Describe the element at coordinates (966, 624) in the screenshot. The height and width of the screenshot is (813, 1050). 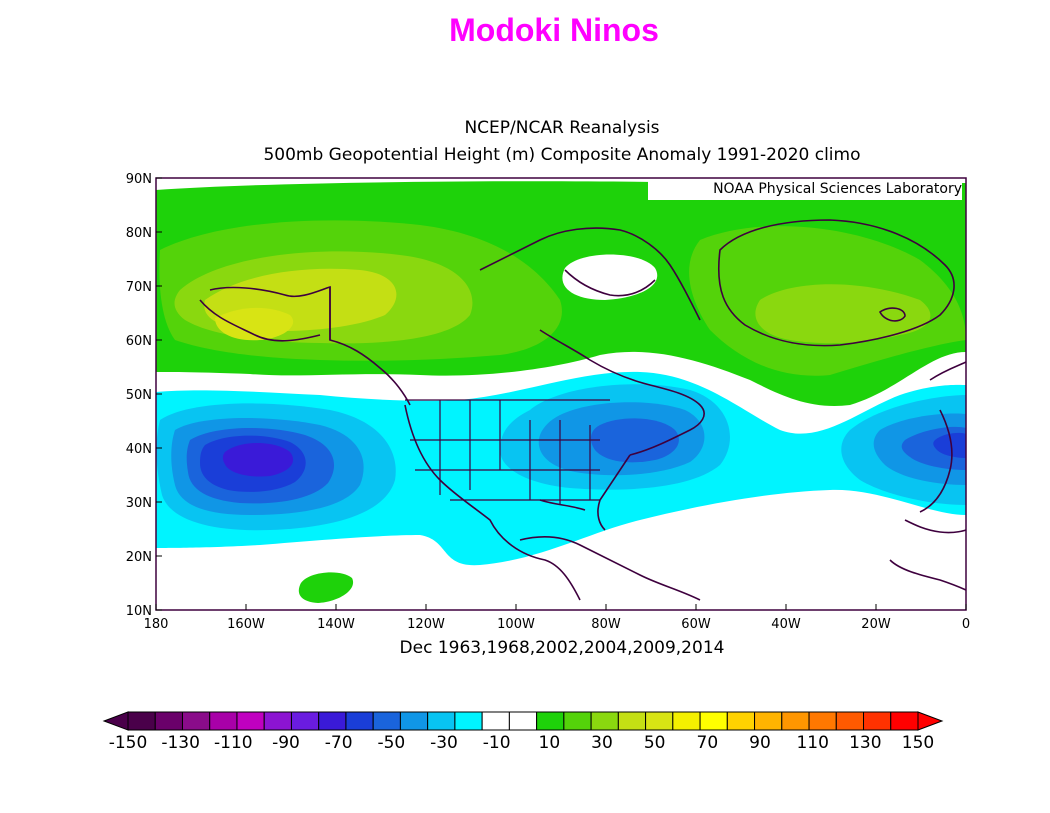
I see `x-tick-label: 0` at that location.